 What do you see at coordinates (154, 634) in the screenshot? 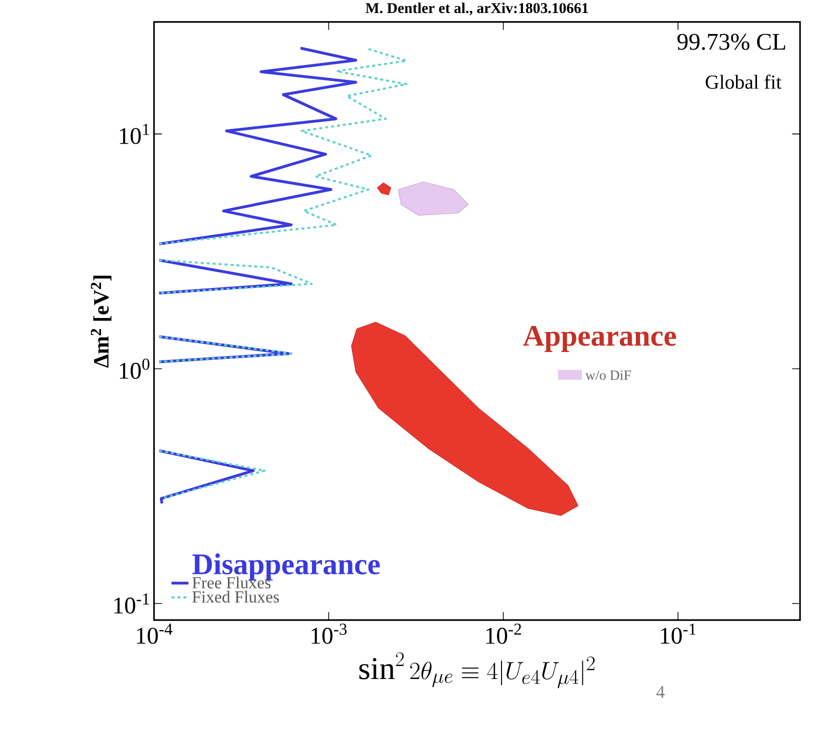
I see `x-tick-label: 10$^{-4}$` at bounding box center [154, 634].